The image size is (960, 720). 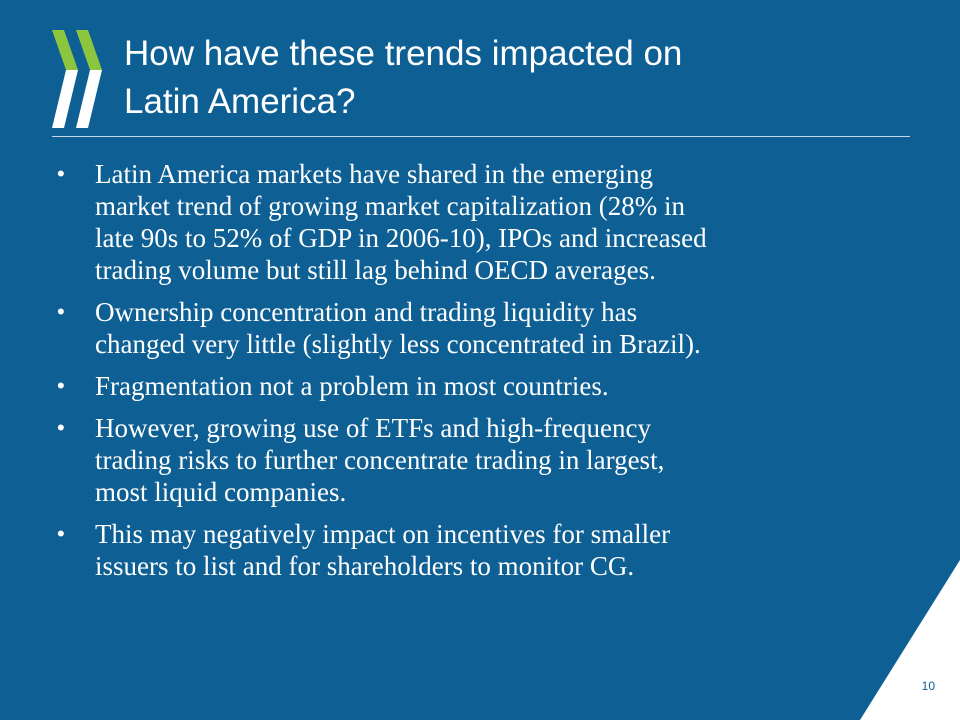 What do you see at coordinates (89, 99) in the screenshot?
I see `logo-white-chevron-right` at bounding box center [89, 99].